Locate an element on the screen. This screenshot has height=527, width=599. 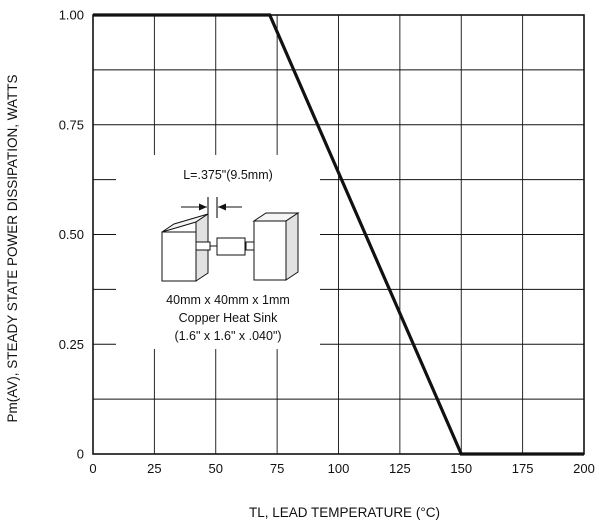
x-tick-label: 0 is located at coordinates (92, 468).